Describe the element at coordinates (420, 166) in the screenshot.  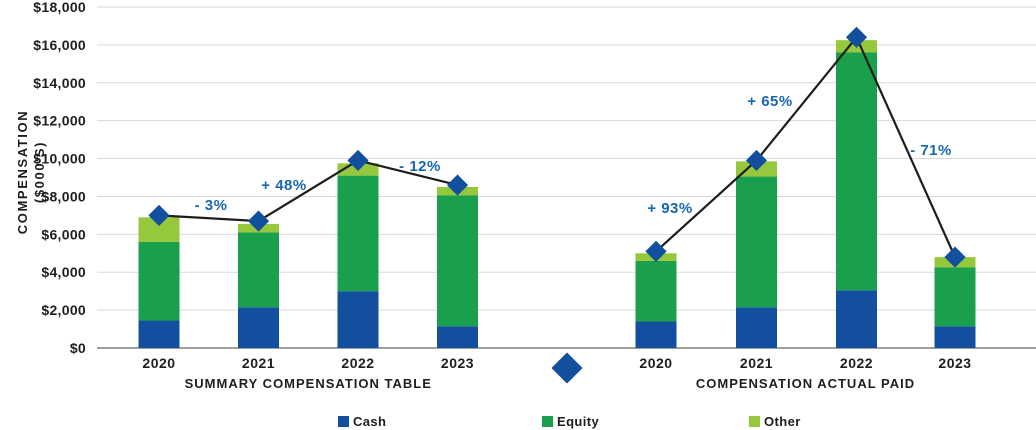
I see `pct-change-label: - 12%` at that location.